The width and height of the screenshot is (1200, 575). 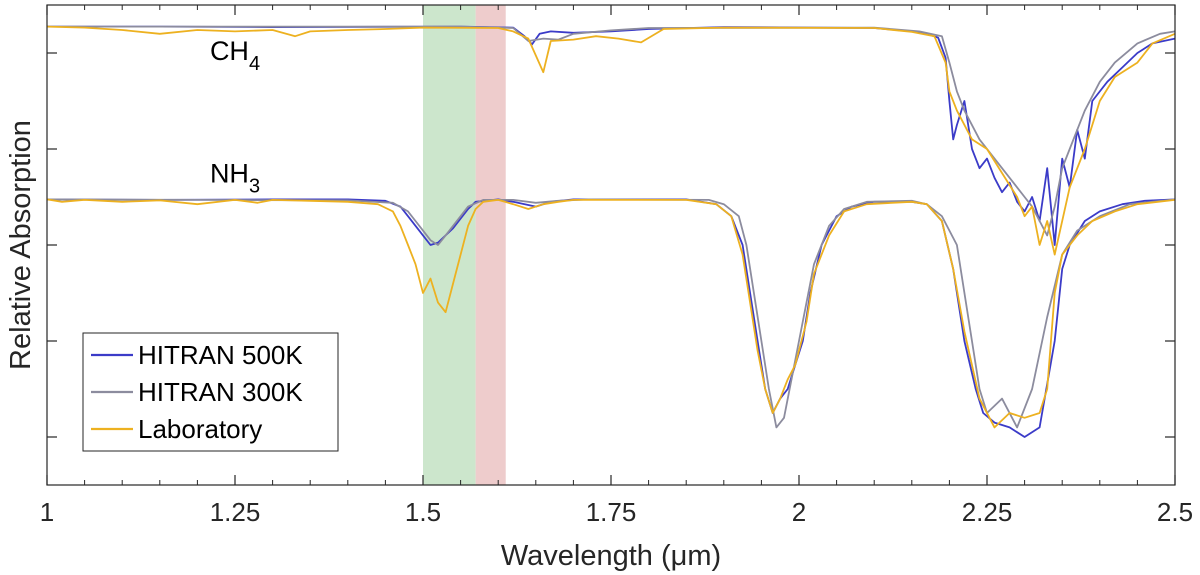 What do you see at coordinates (1175, 512) in the screenshot?
I see `x-tick-label: 2.5` at bounding box center [1175, 512].